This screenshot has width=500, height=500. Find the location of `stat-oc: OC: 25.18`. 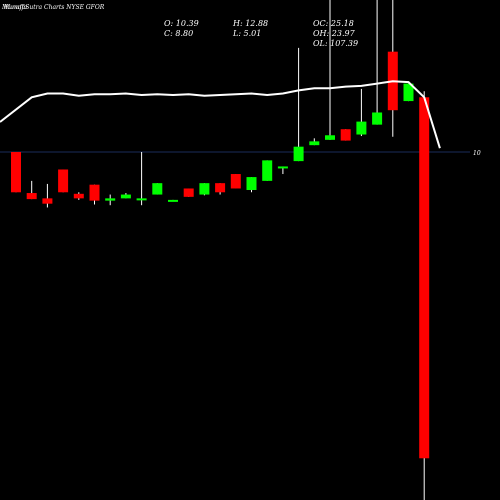

stat-oc: OC: 25.18 is located at coordinates (333, 23).